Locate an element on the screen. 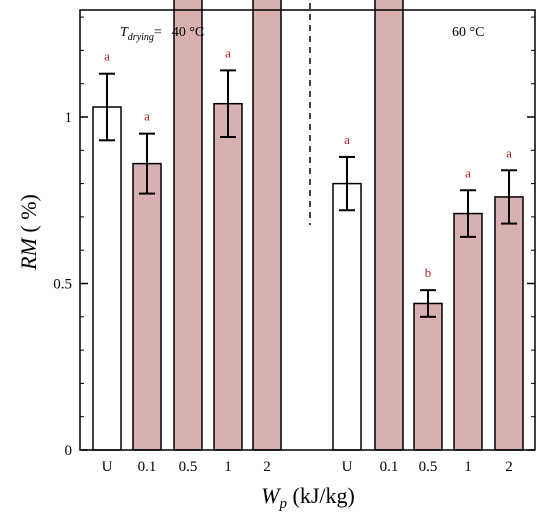  significance-letter: b is located at coordinates (428, 272).